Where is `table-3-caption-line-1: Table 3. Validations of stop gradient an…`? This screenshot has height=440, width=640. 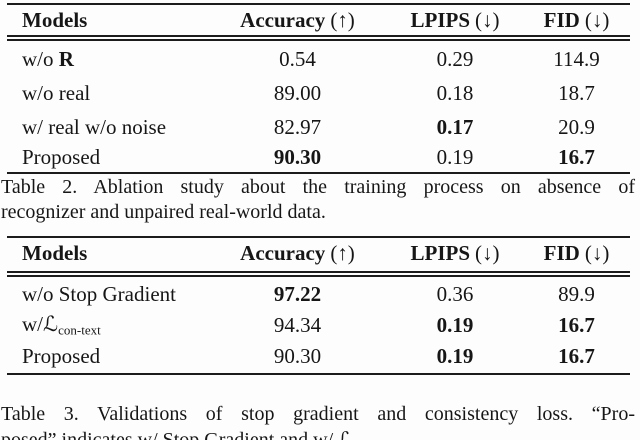
table-3-caption-line-1: Table 3. Validations of stop gradient an… is located at coordinates (318, 414).